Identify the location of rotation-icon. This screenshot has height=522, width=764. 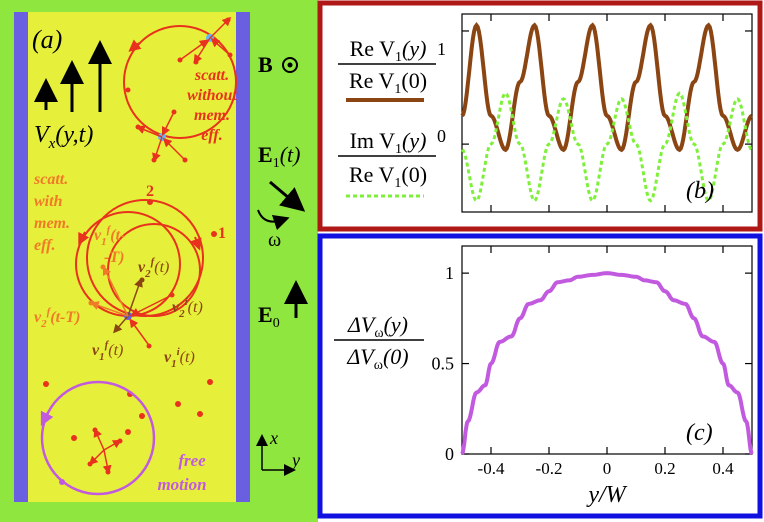
(273, 220).